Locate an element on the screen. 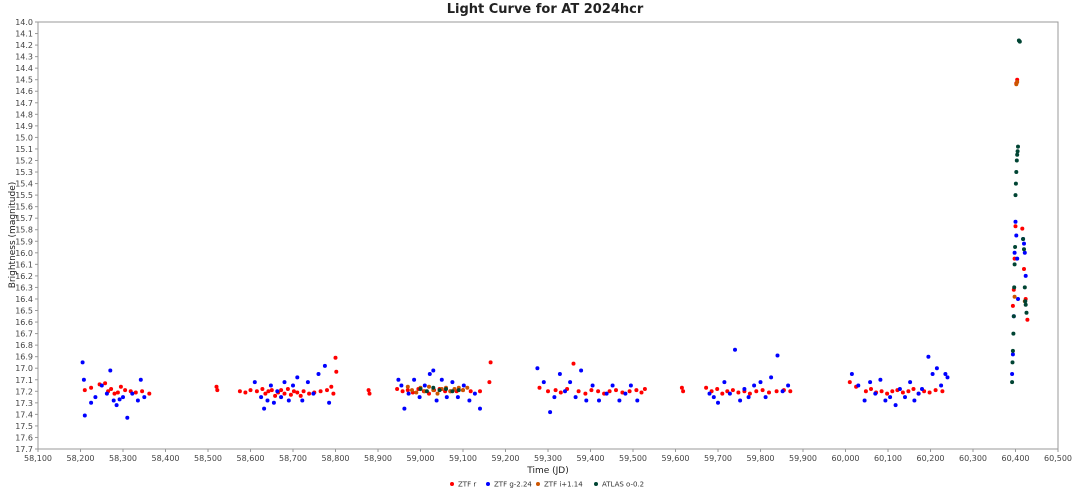 This screenshot has height=493, width=1080. x-tick-label: 58,800 is located at coordinates (336, 458).